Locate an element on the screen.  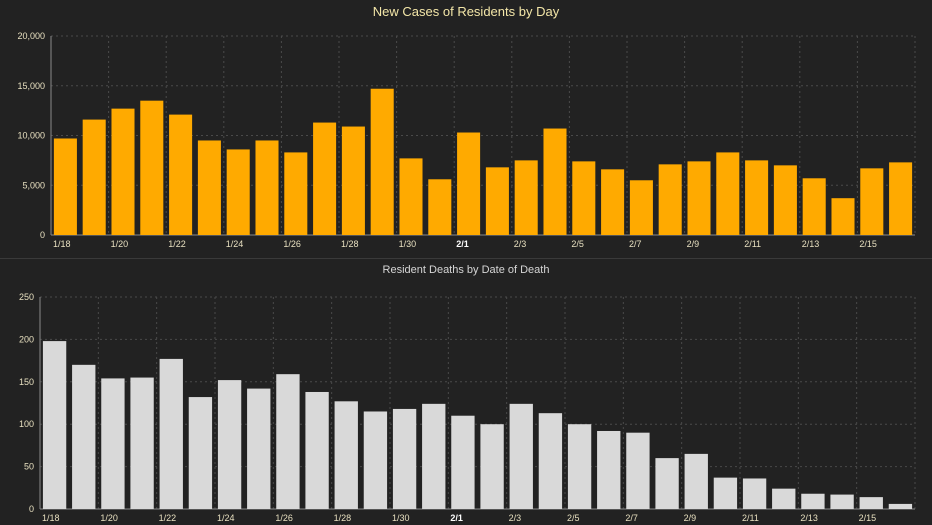
bar-1/30 is located at coordinates (404, 458).